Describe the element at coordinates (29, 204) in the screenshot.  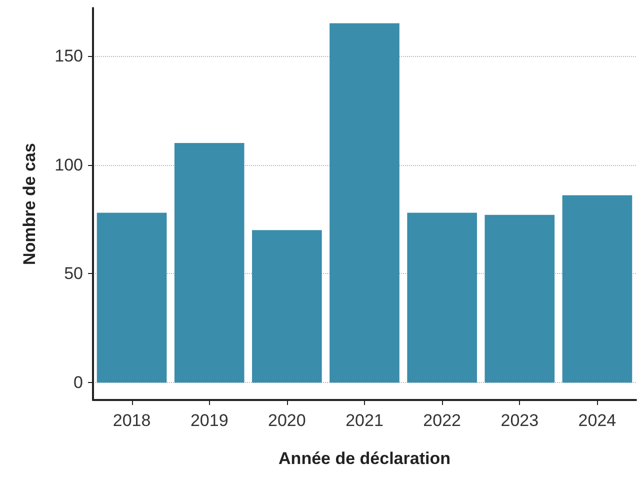
I see `y-axis-title: Nombre de cas` at that location.